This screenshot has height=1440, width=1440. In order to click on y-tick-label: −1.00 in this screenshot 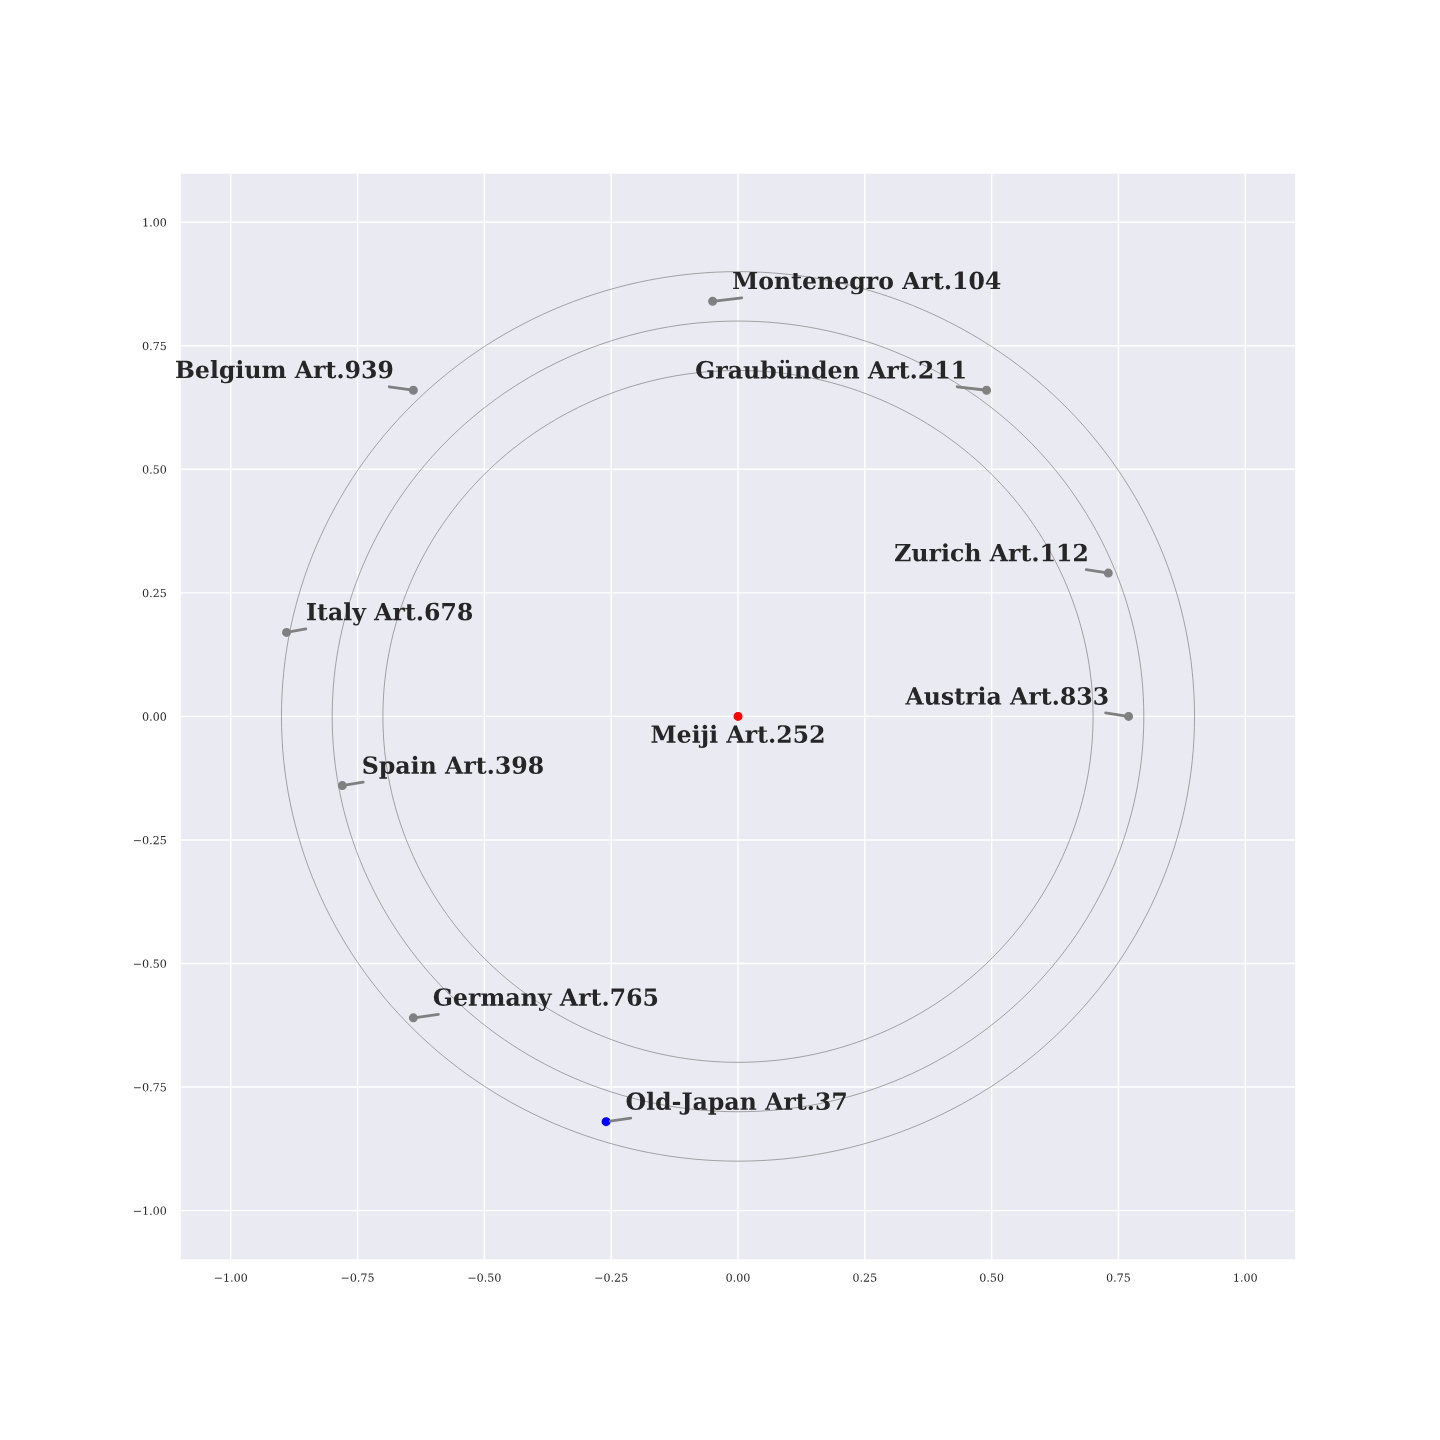, I will do `click(150, 1210)`.